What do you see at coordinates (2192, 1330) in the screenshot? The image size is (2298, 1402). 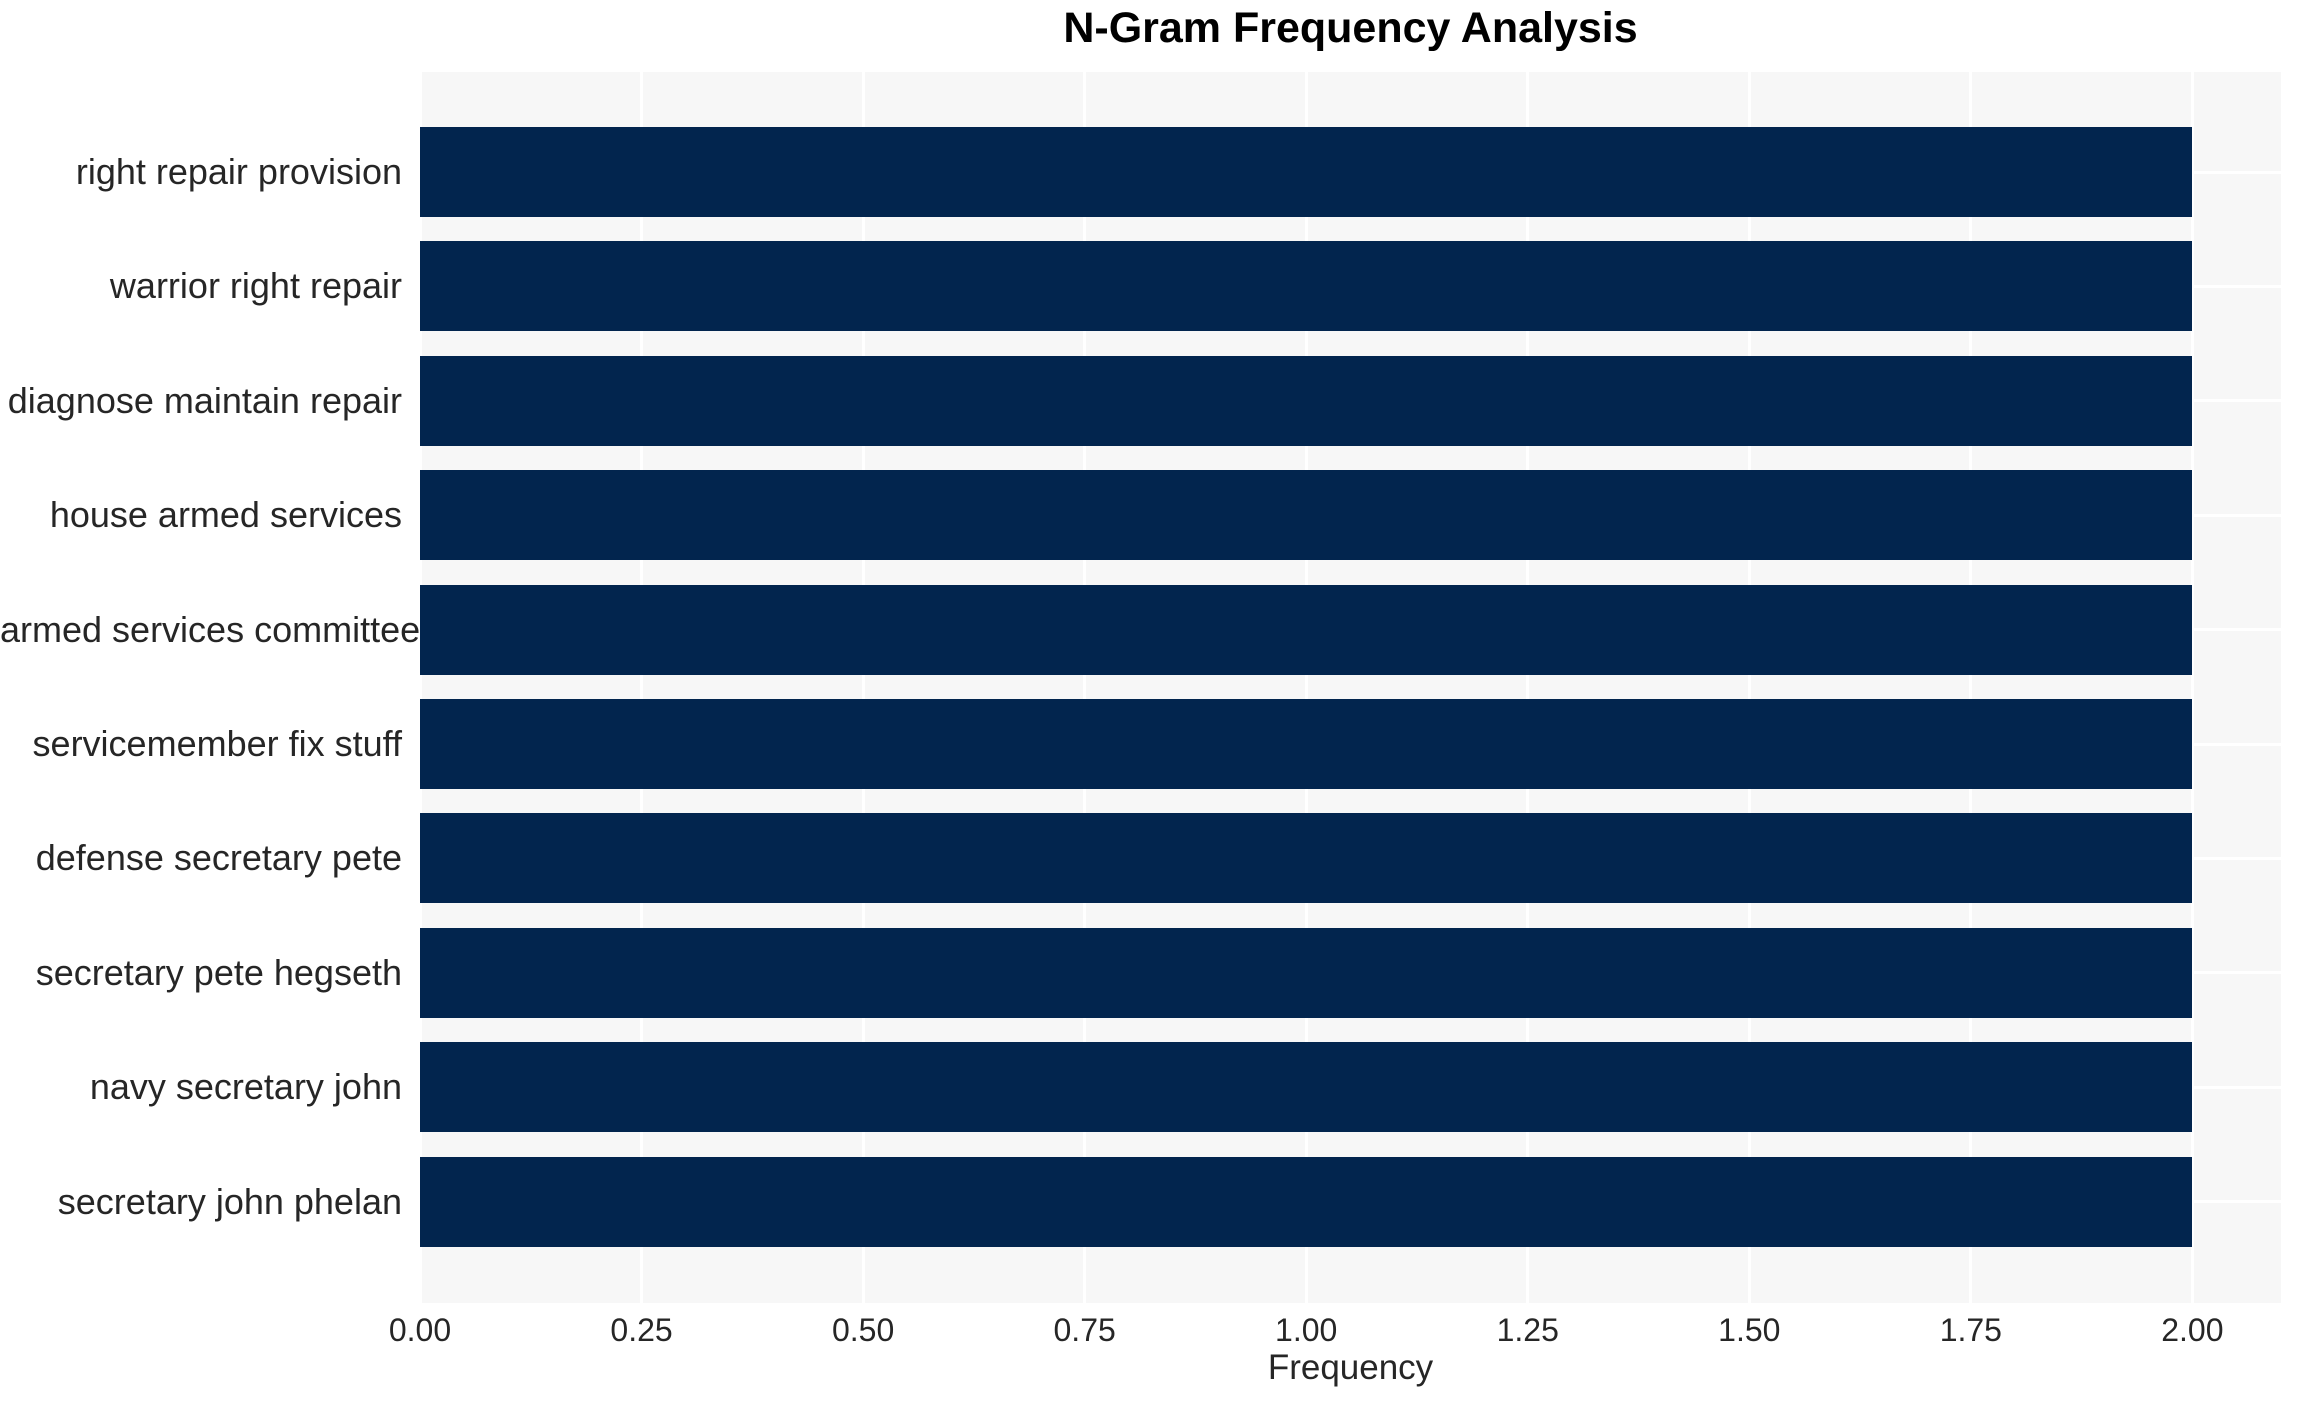 I see `x-tick-label: 2.00` at bounding box center [2192, 1330].